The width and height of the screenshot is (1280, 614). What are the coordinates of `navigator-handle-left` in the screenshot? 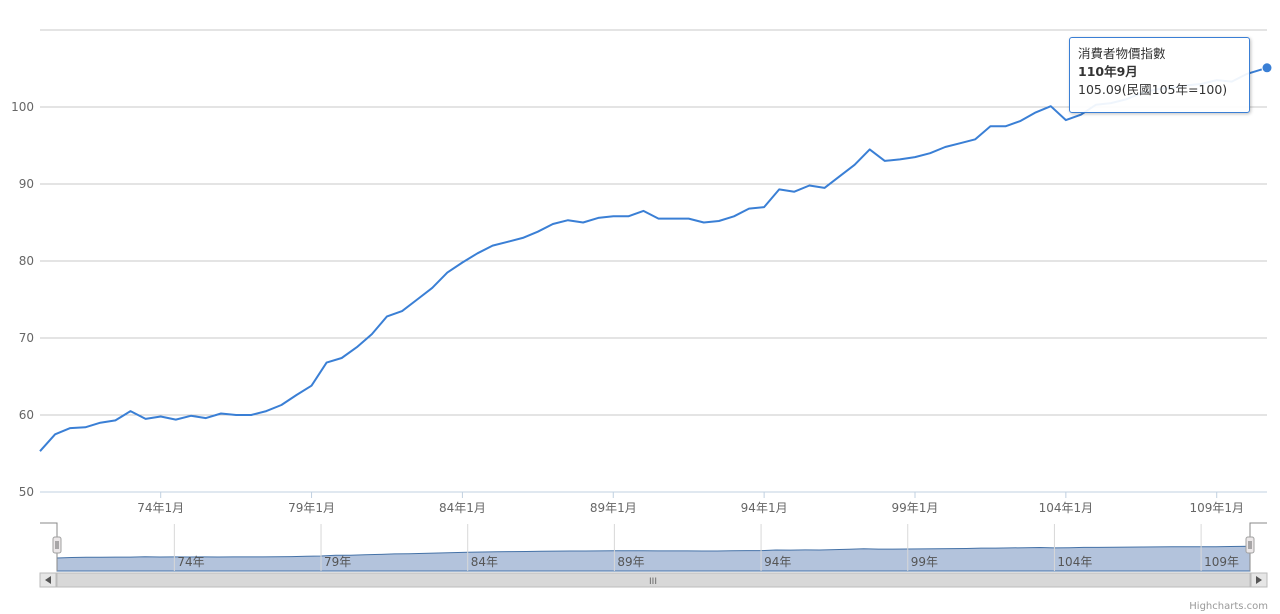 It's located at (57, 545).